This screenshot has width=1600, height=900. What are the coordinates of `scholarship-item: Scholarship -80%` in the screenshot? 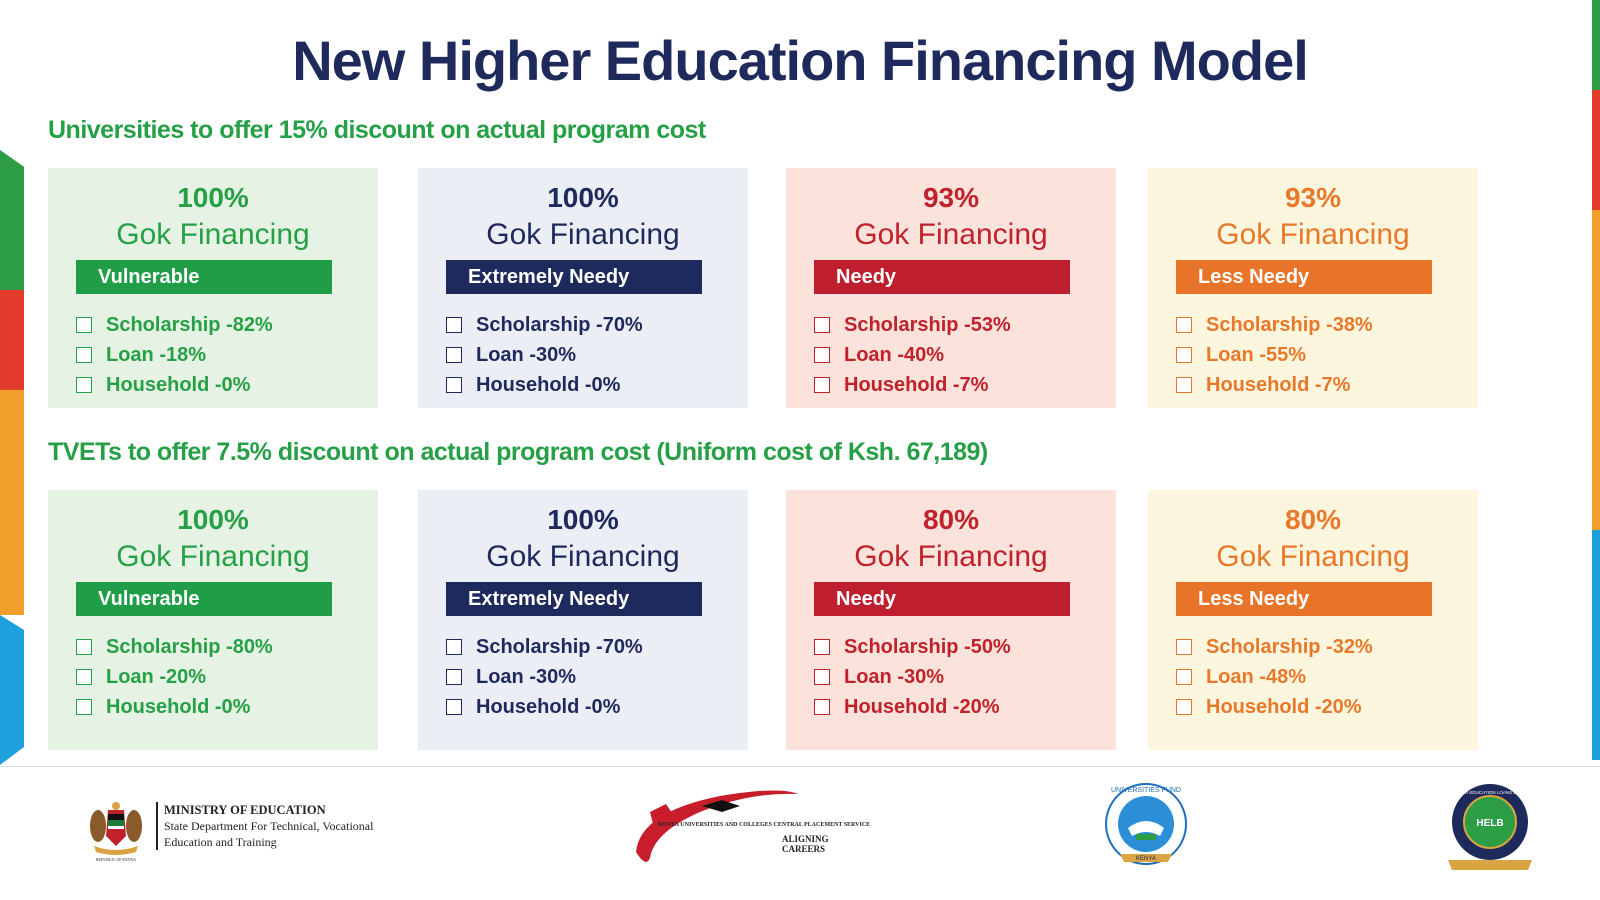 It's located at (222, 647).